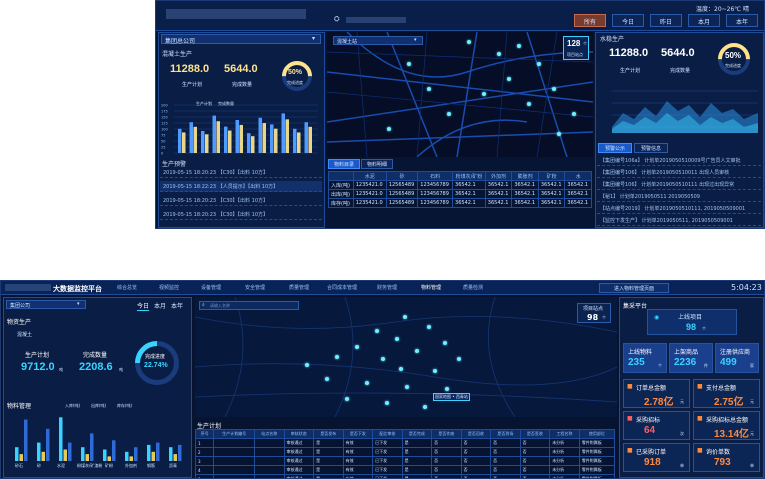 The image size is (765, 479). Describe the element at coordinates (164, 130) in the screenshot. I see `y-tick-label: 100` at that location.